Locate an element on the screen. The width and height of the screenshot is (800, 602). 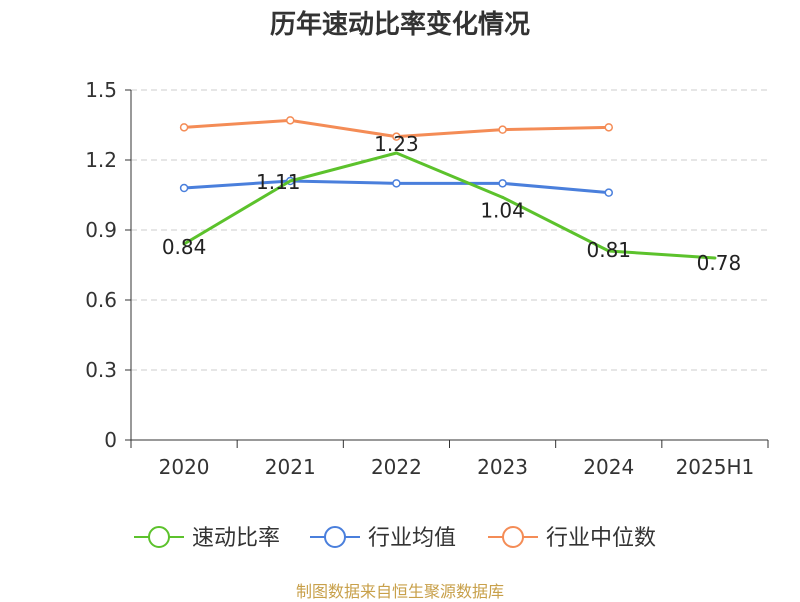
legend-label: 速动比率 is located at coordinates (236, 538).